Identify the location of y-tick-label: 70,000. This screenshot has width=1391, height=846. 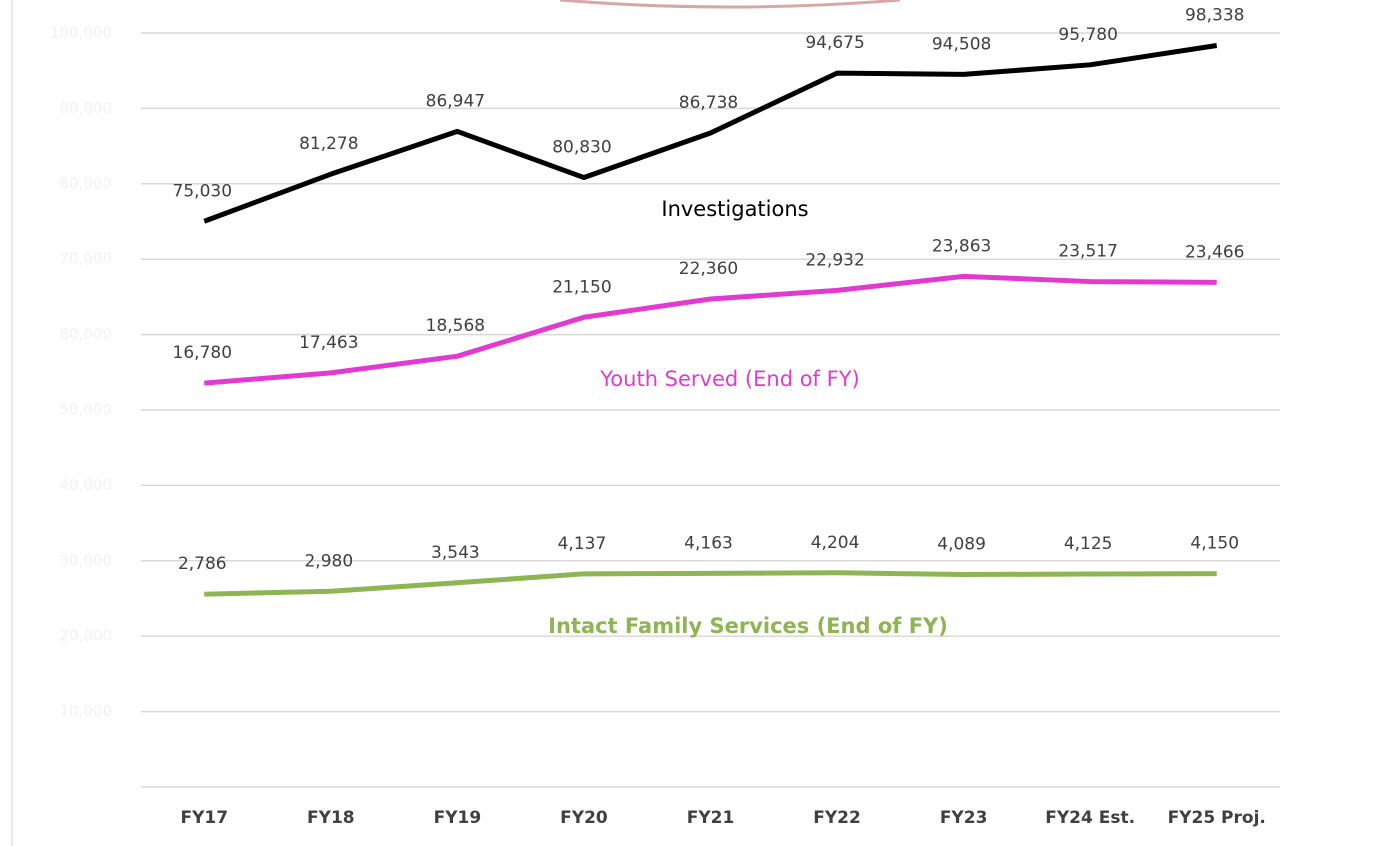
(86, 259).